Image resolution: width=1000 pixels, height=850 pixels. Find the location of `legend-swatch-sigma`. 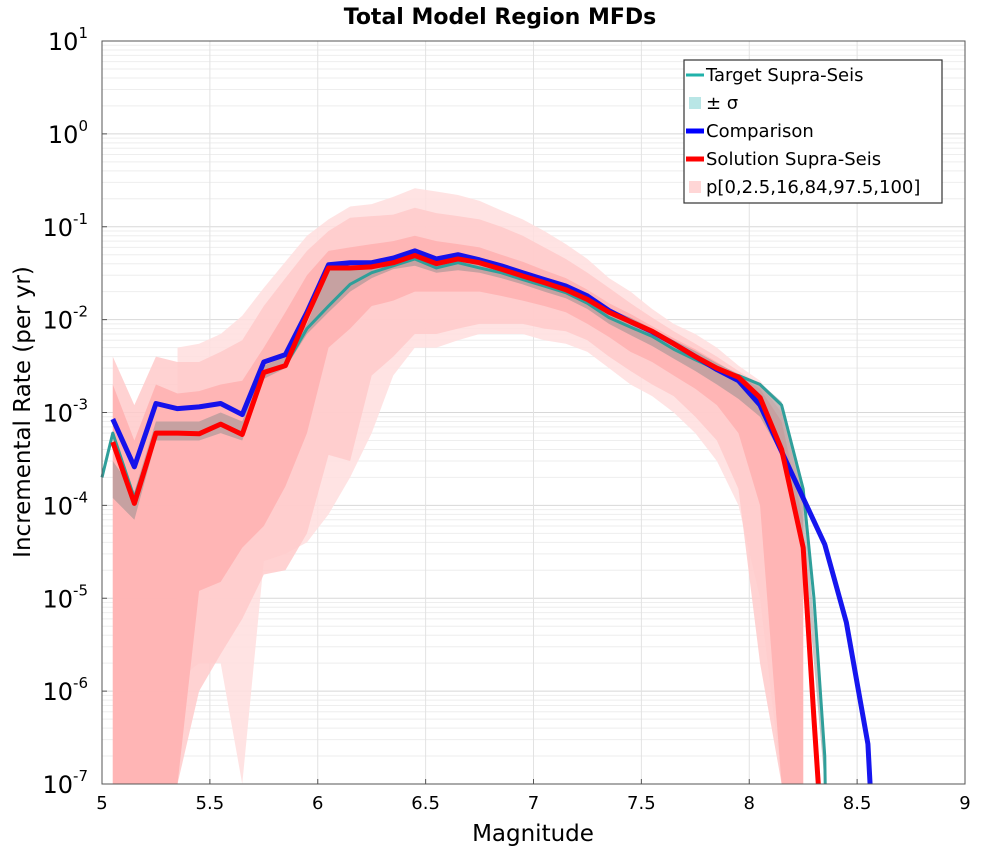

legend-swatch-sigma is located at coordinates (695, 103).